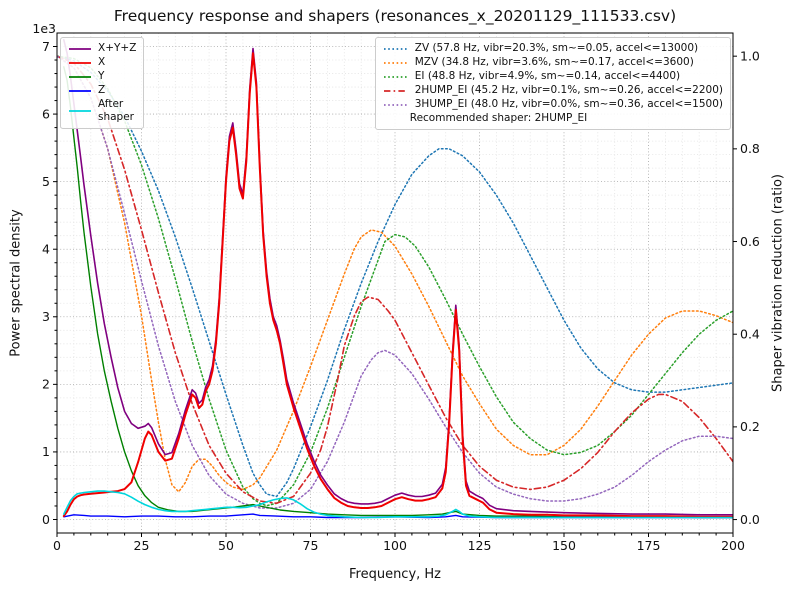 This screenshot has height=600, width=800. Describe the element at coordinates (16, 283) in the screenshot. I see `y-axis-label-left: Power spectral density` at that location.